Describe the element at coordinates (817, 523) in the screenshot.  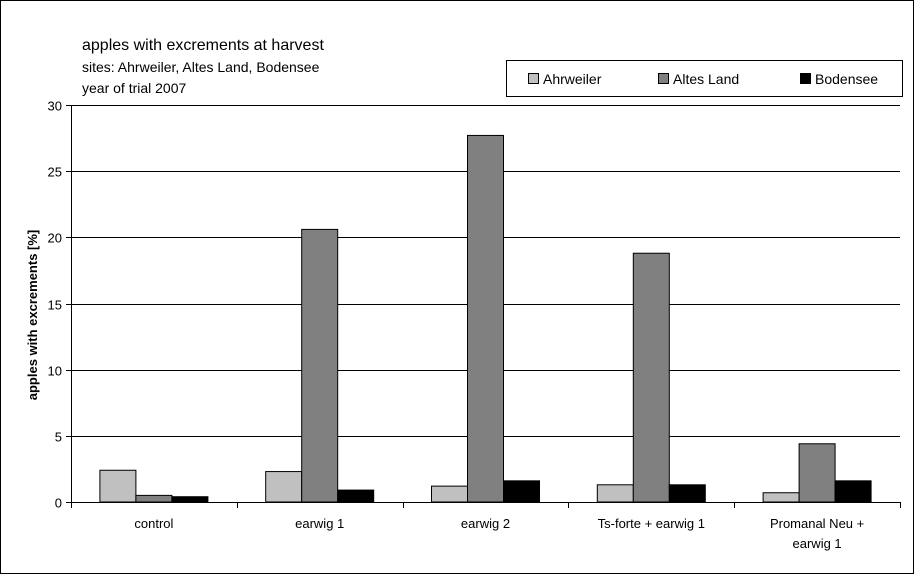
I see `category-label: Promanal Neu +` at that location.